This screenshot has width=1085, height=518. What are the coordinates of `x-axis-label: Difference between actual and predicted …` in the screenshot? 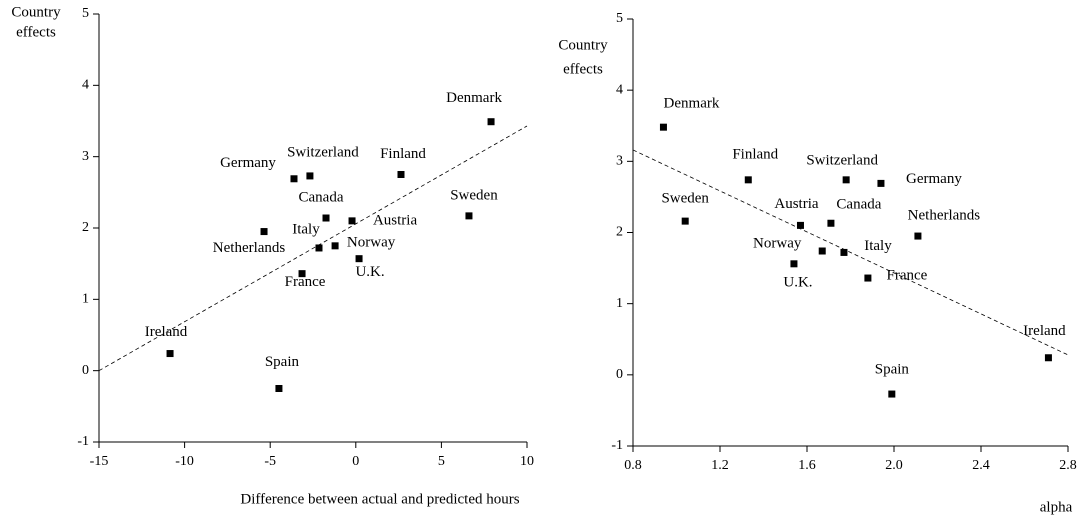 It's located at (379, 499).